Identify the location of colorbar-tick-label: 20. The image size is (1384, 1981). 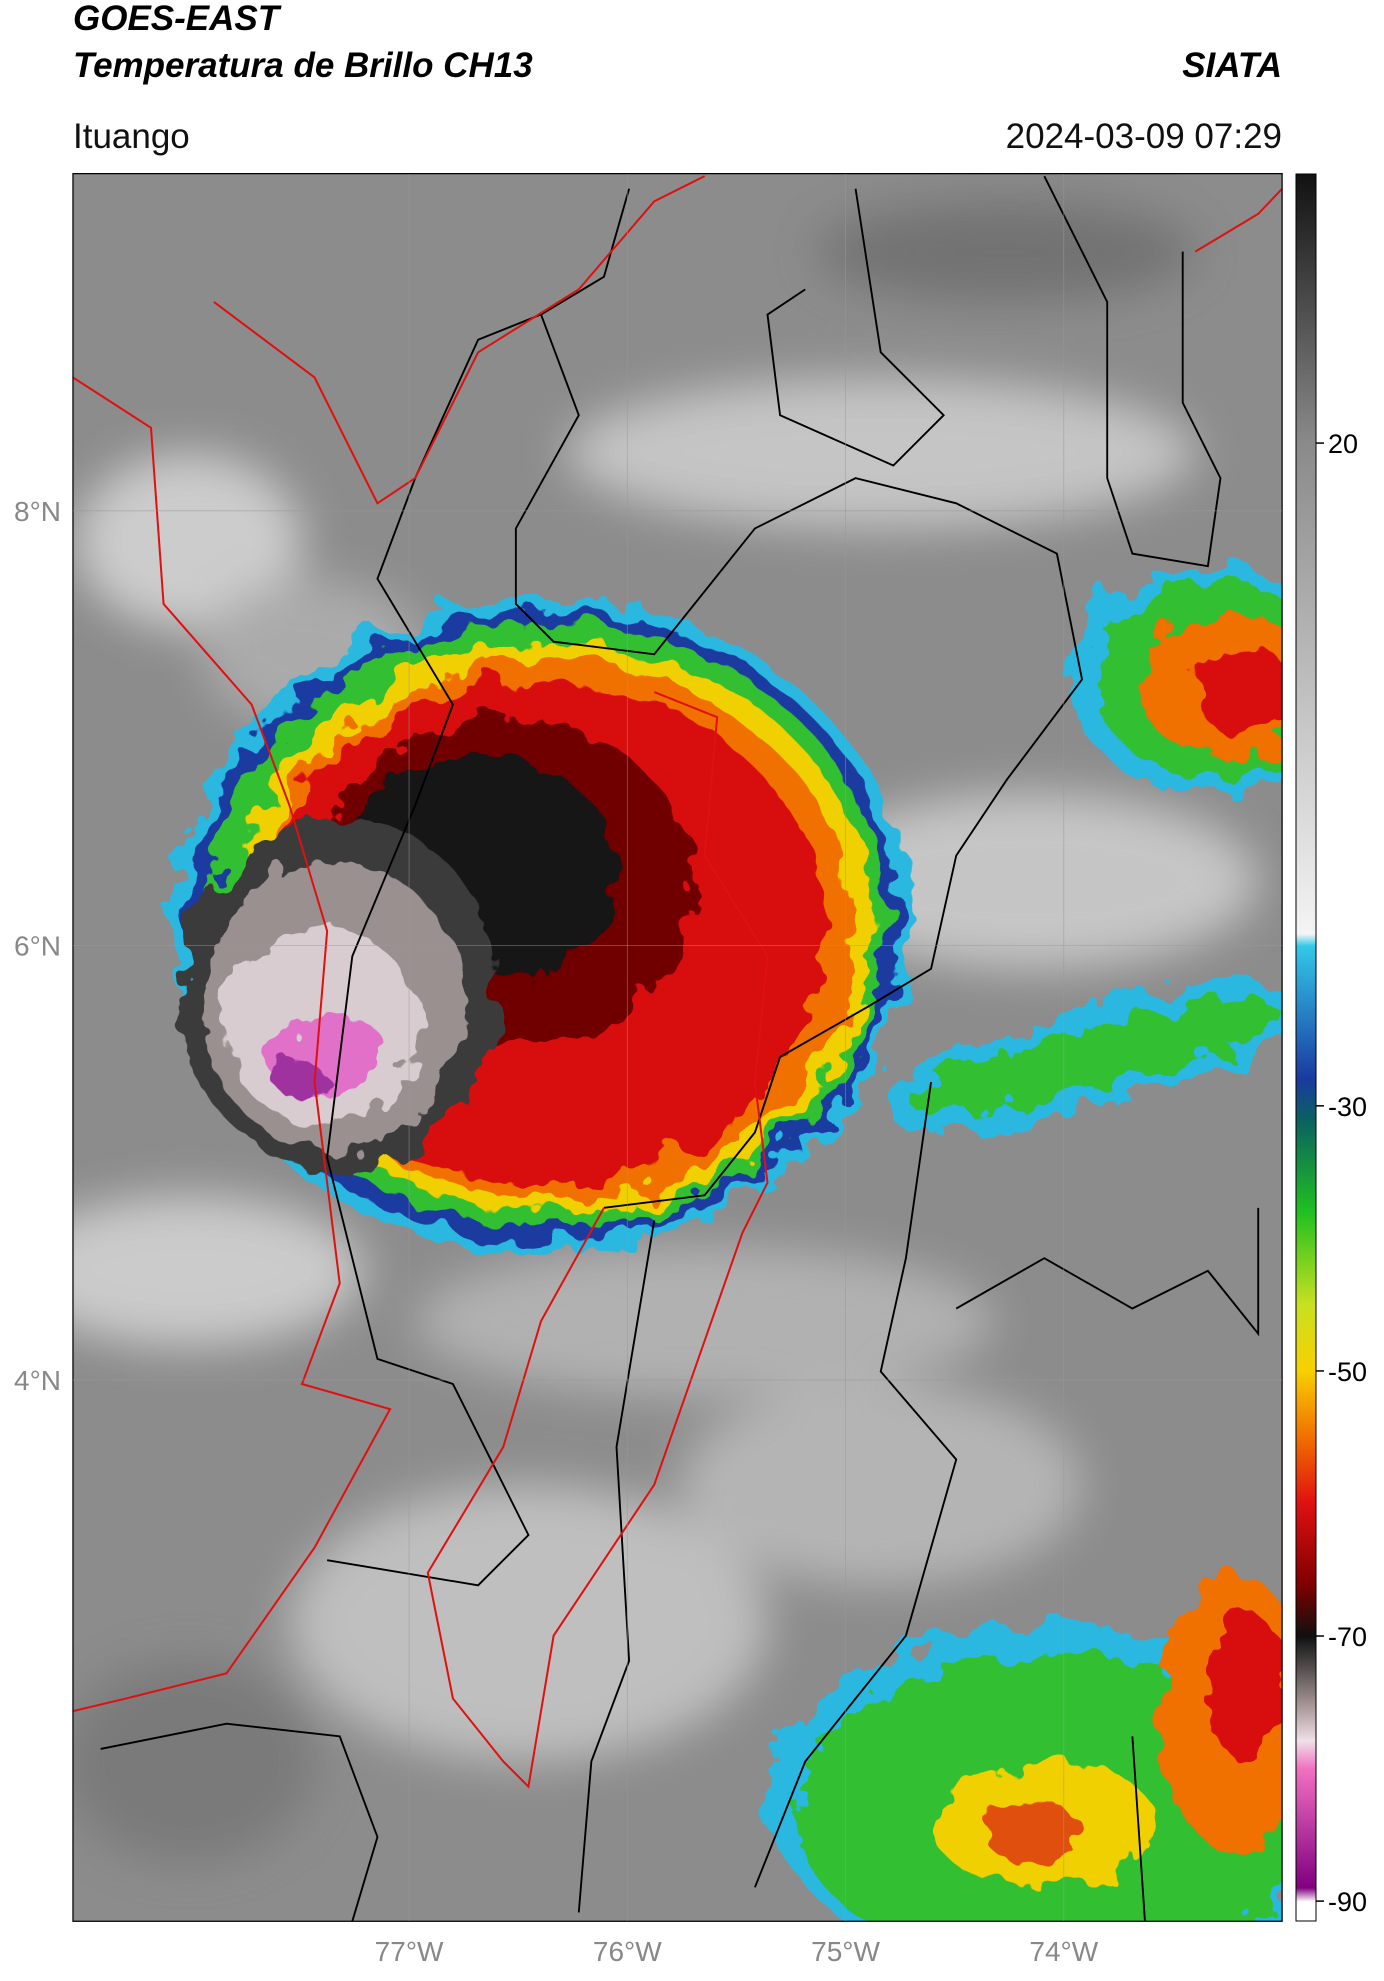
(1343, 444).